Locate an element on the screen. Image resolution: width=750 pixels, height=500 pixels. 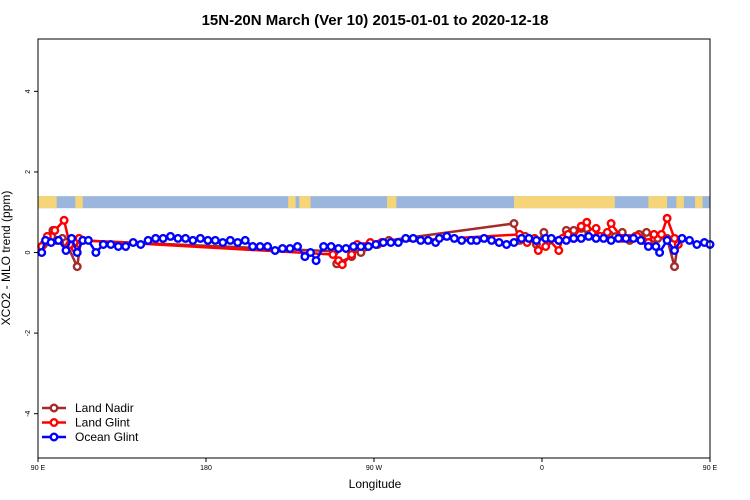
x-tick-label: 90 W is located at coordinates (374, 468).